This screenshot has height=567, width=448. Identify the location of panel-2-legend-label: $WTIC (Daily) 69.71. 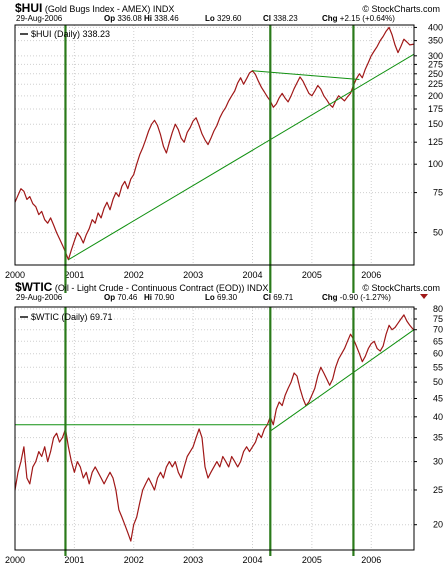
(72, 317).